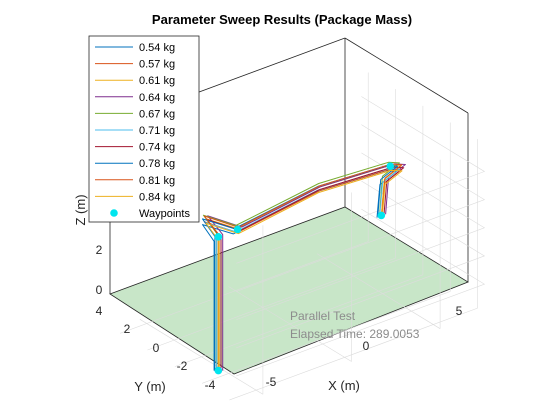  I want to click on y-axis-label: Y (m), so click(150, 386).